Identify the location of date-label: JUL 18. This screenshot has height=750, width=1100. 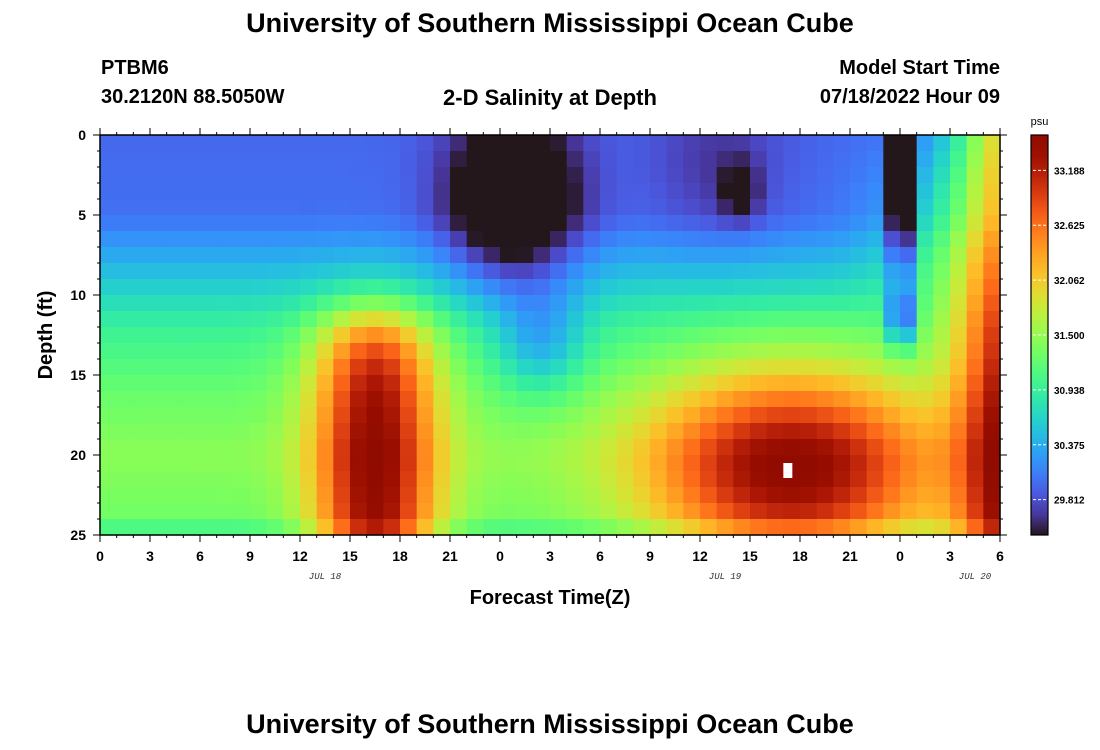
(325, 577).